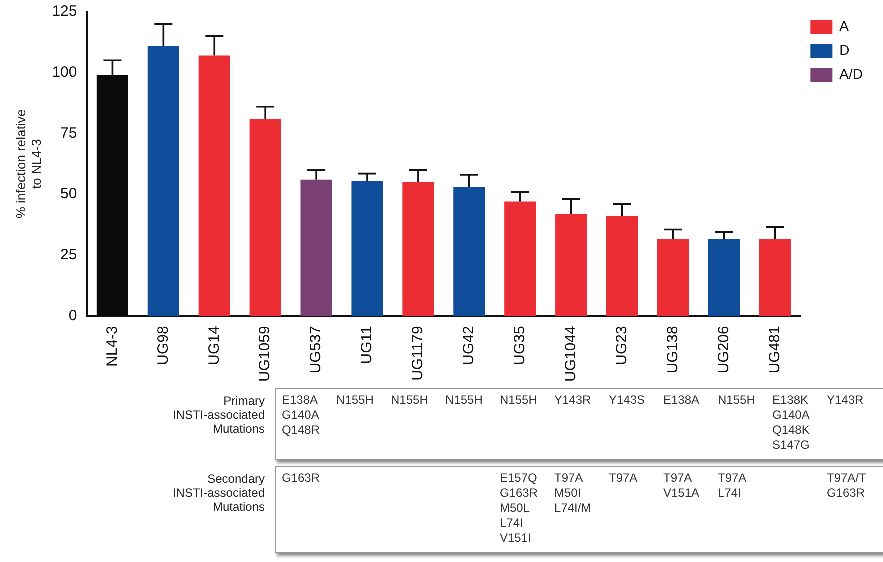 The image size is (883, 562). I want to click on text: E138A, so click(682, 400).